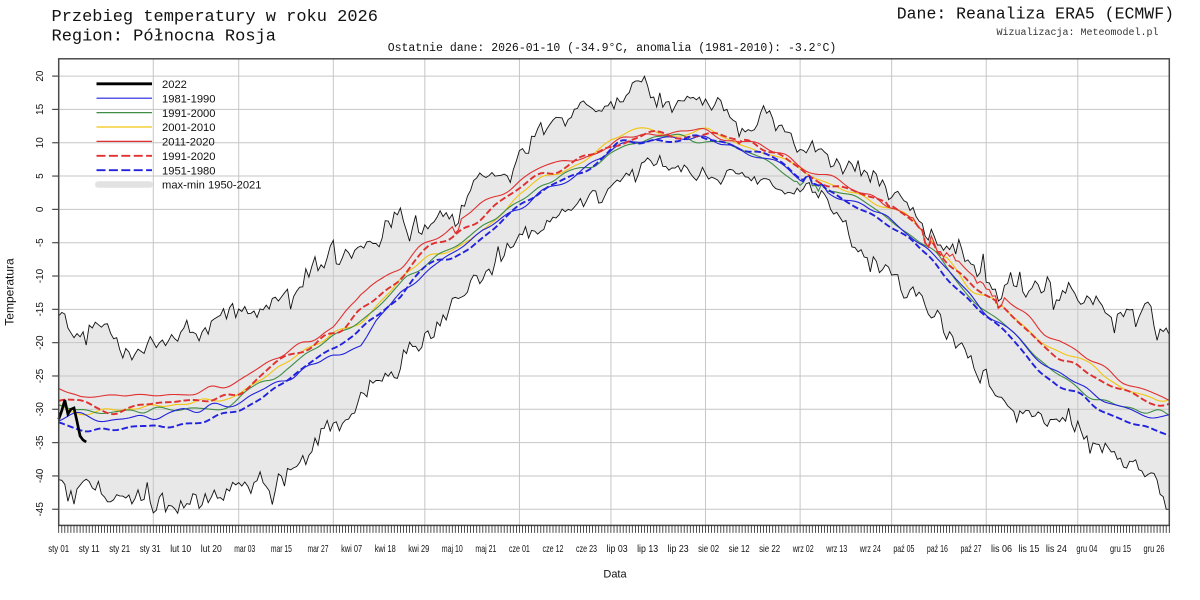 The image size is (1200, 600). Describe the element at coordinates (189, 157) in the screenshot. I see `svg-text: 1991-2020` at that location.